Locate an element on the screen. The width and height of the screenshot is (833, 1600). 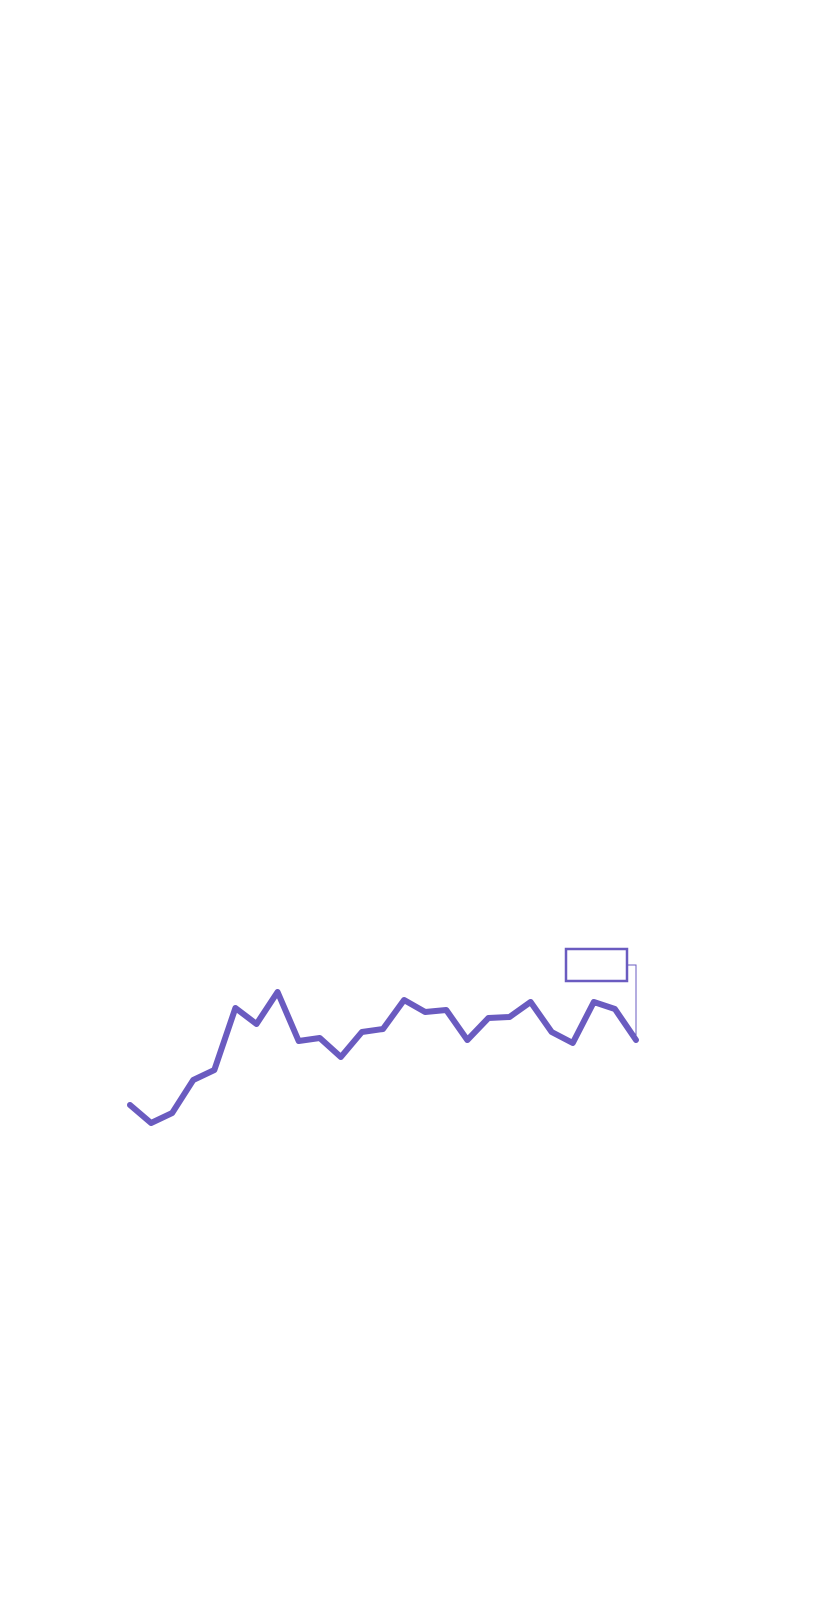
tooltip-connector is located at coordinates (632, 1002).